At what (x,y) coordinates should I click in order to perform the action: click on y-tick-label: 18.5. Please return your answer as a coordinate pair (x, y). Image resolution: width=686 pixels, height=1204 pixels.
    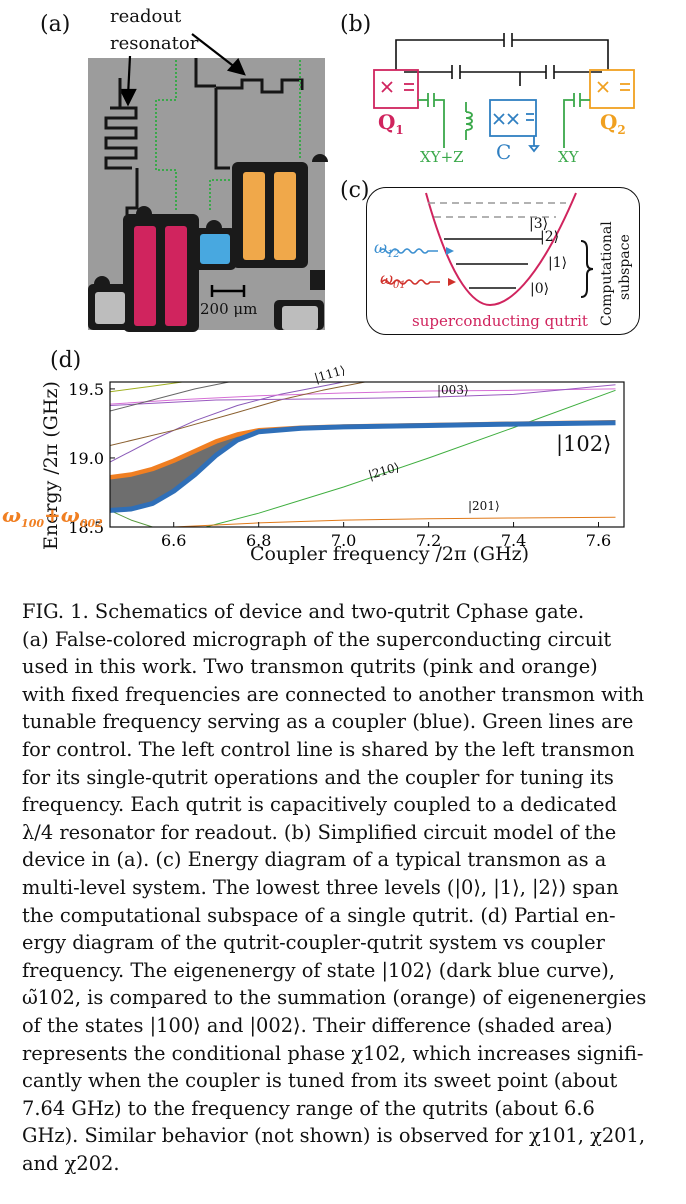
    Looking at the image, I should click on (86, 527).